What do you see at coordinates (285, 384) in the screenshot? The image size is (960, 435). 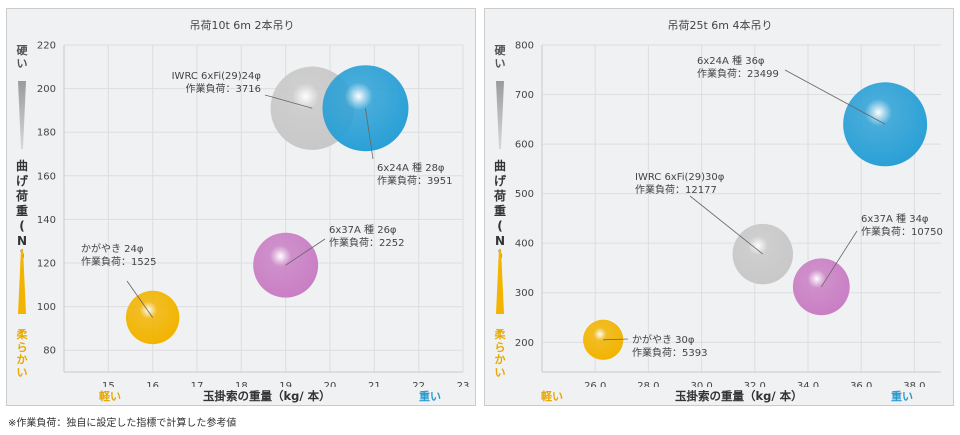 I see `x-tick-label: 19` at bounding box center [285, 384].